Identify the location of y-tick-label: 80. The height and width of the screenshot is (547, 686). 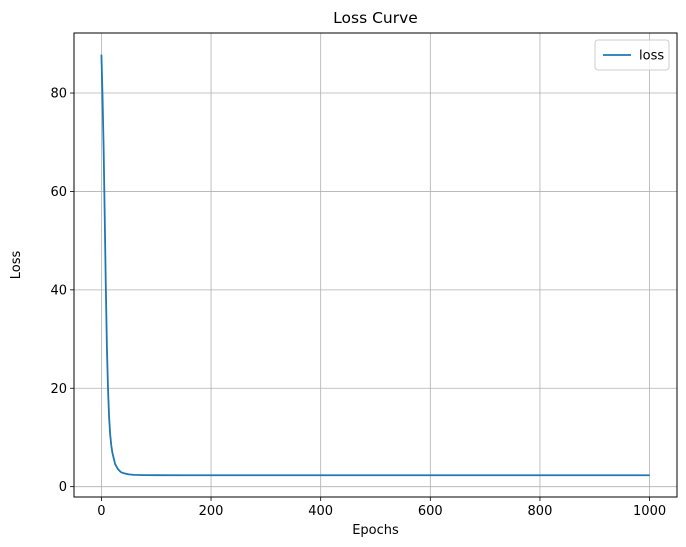
(58, 94).